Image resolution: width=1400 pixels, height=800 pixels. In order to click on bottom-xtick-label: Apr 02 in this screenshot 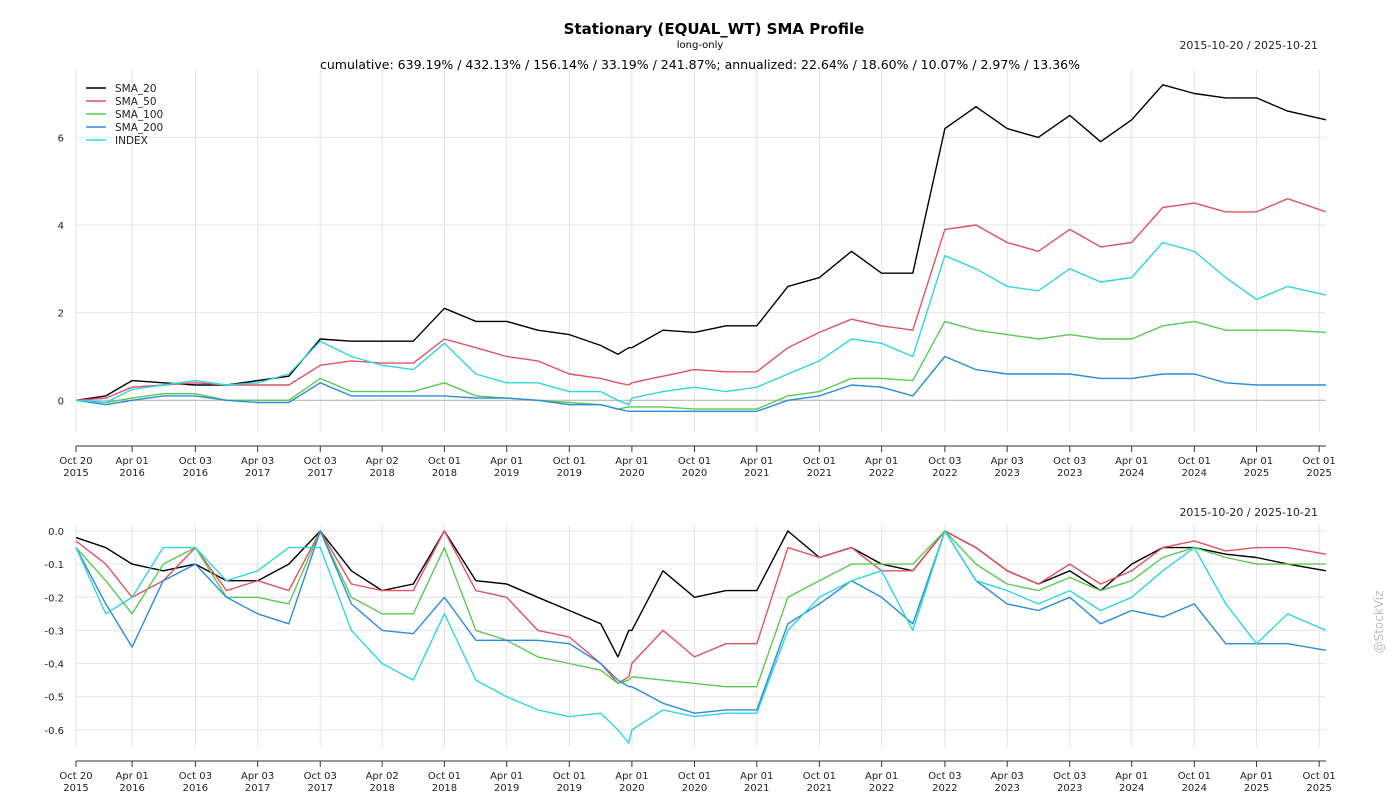, I will do `click(382, 776)`.